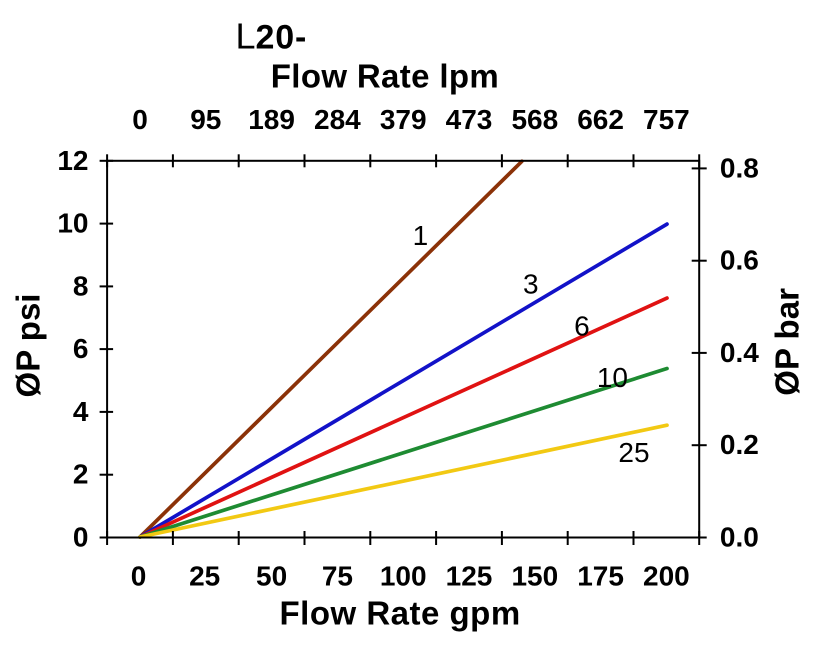 This screenshot has height=658, width=818. I want to click on svg-text: 125, so click(469, 575).